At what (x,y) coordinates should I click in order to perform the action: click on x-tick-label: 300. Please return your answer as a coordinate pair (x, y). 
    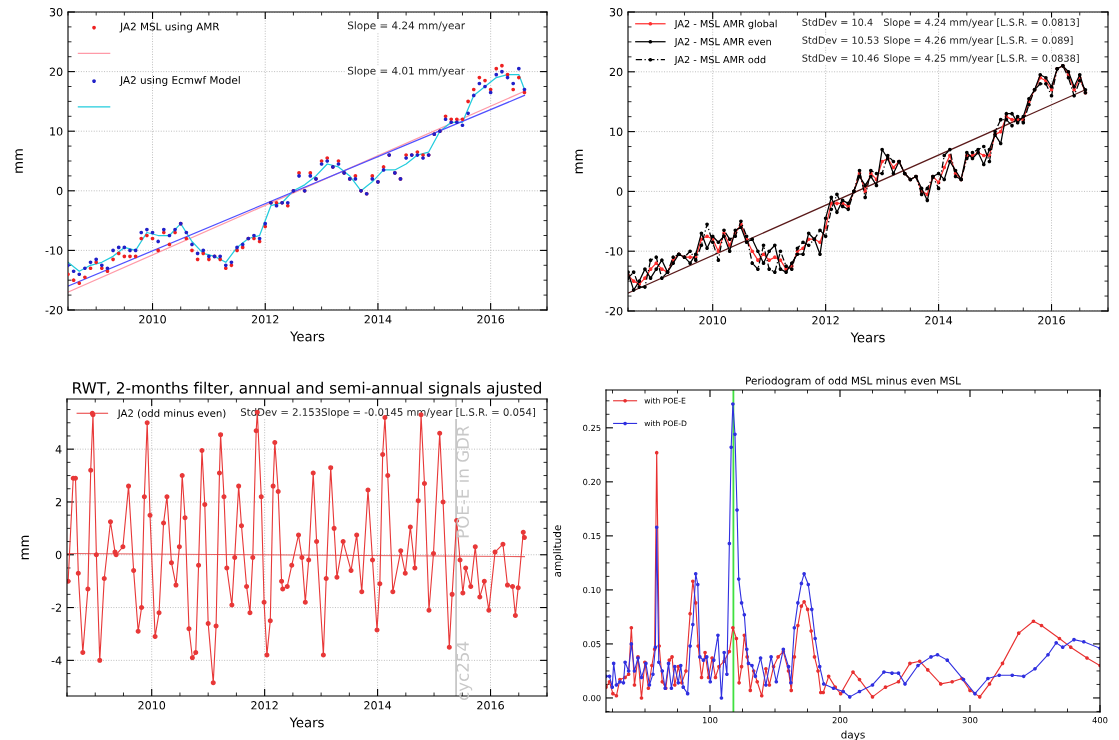
    Looking at the image, I should click on (970, 720).